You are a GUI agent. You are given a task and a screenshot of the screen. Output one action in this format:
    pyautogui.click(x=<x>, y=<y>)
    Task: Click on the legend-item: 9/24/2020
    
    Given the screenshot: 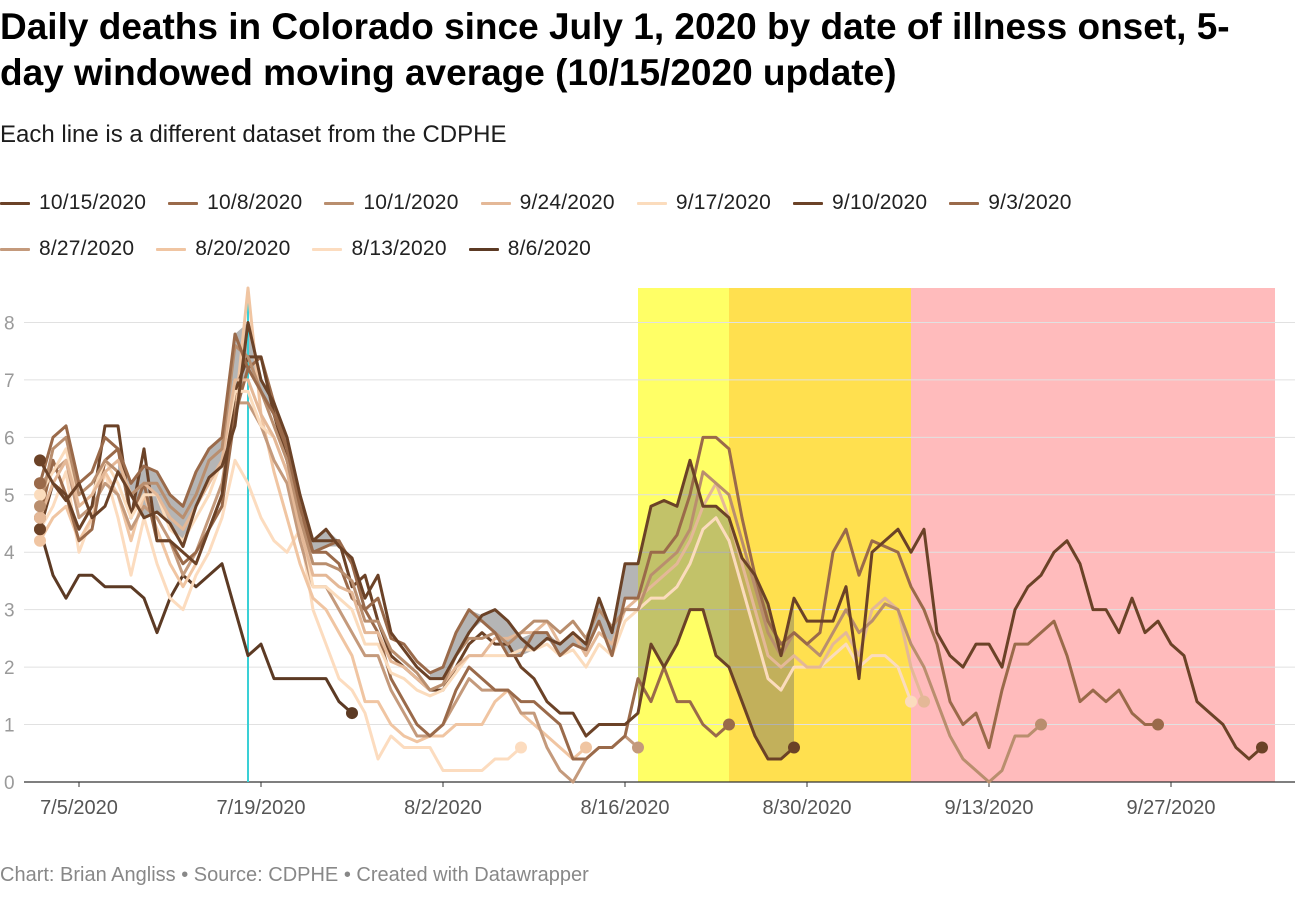 What is the action you would take?
    pyautogui.click(x=547, y=203)
    